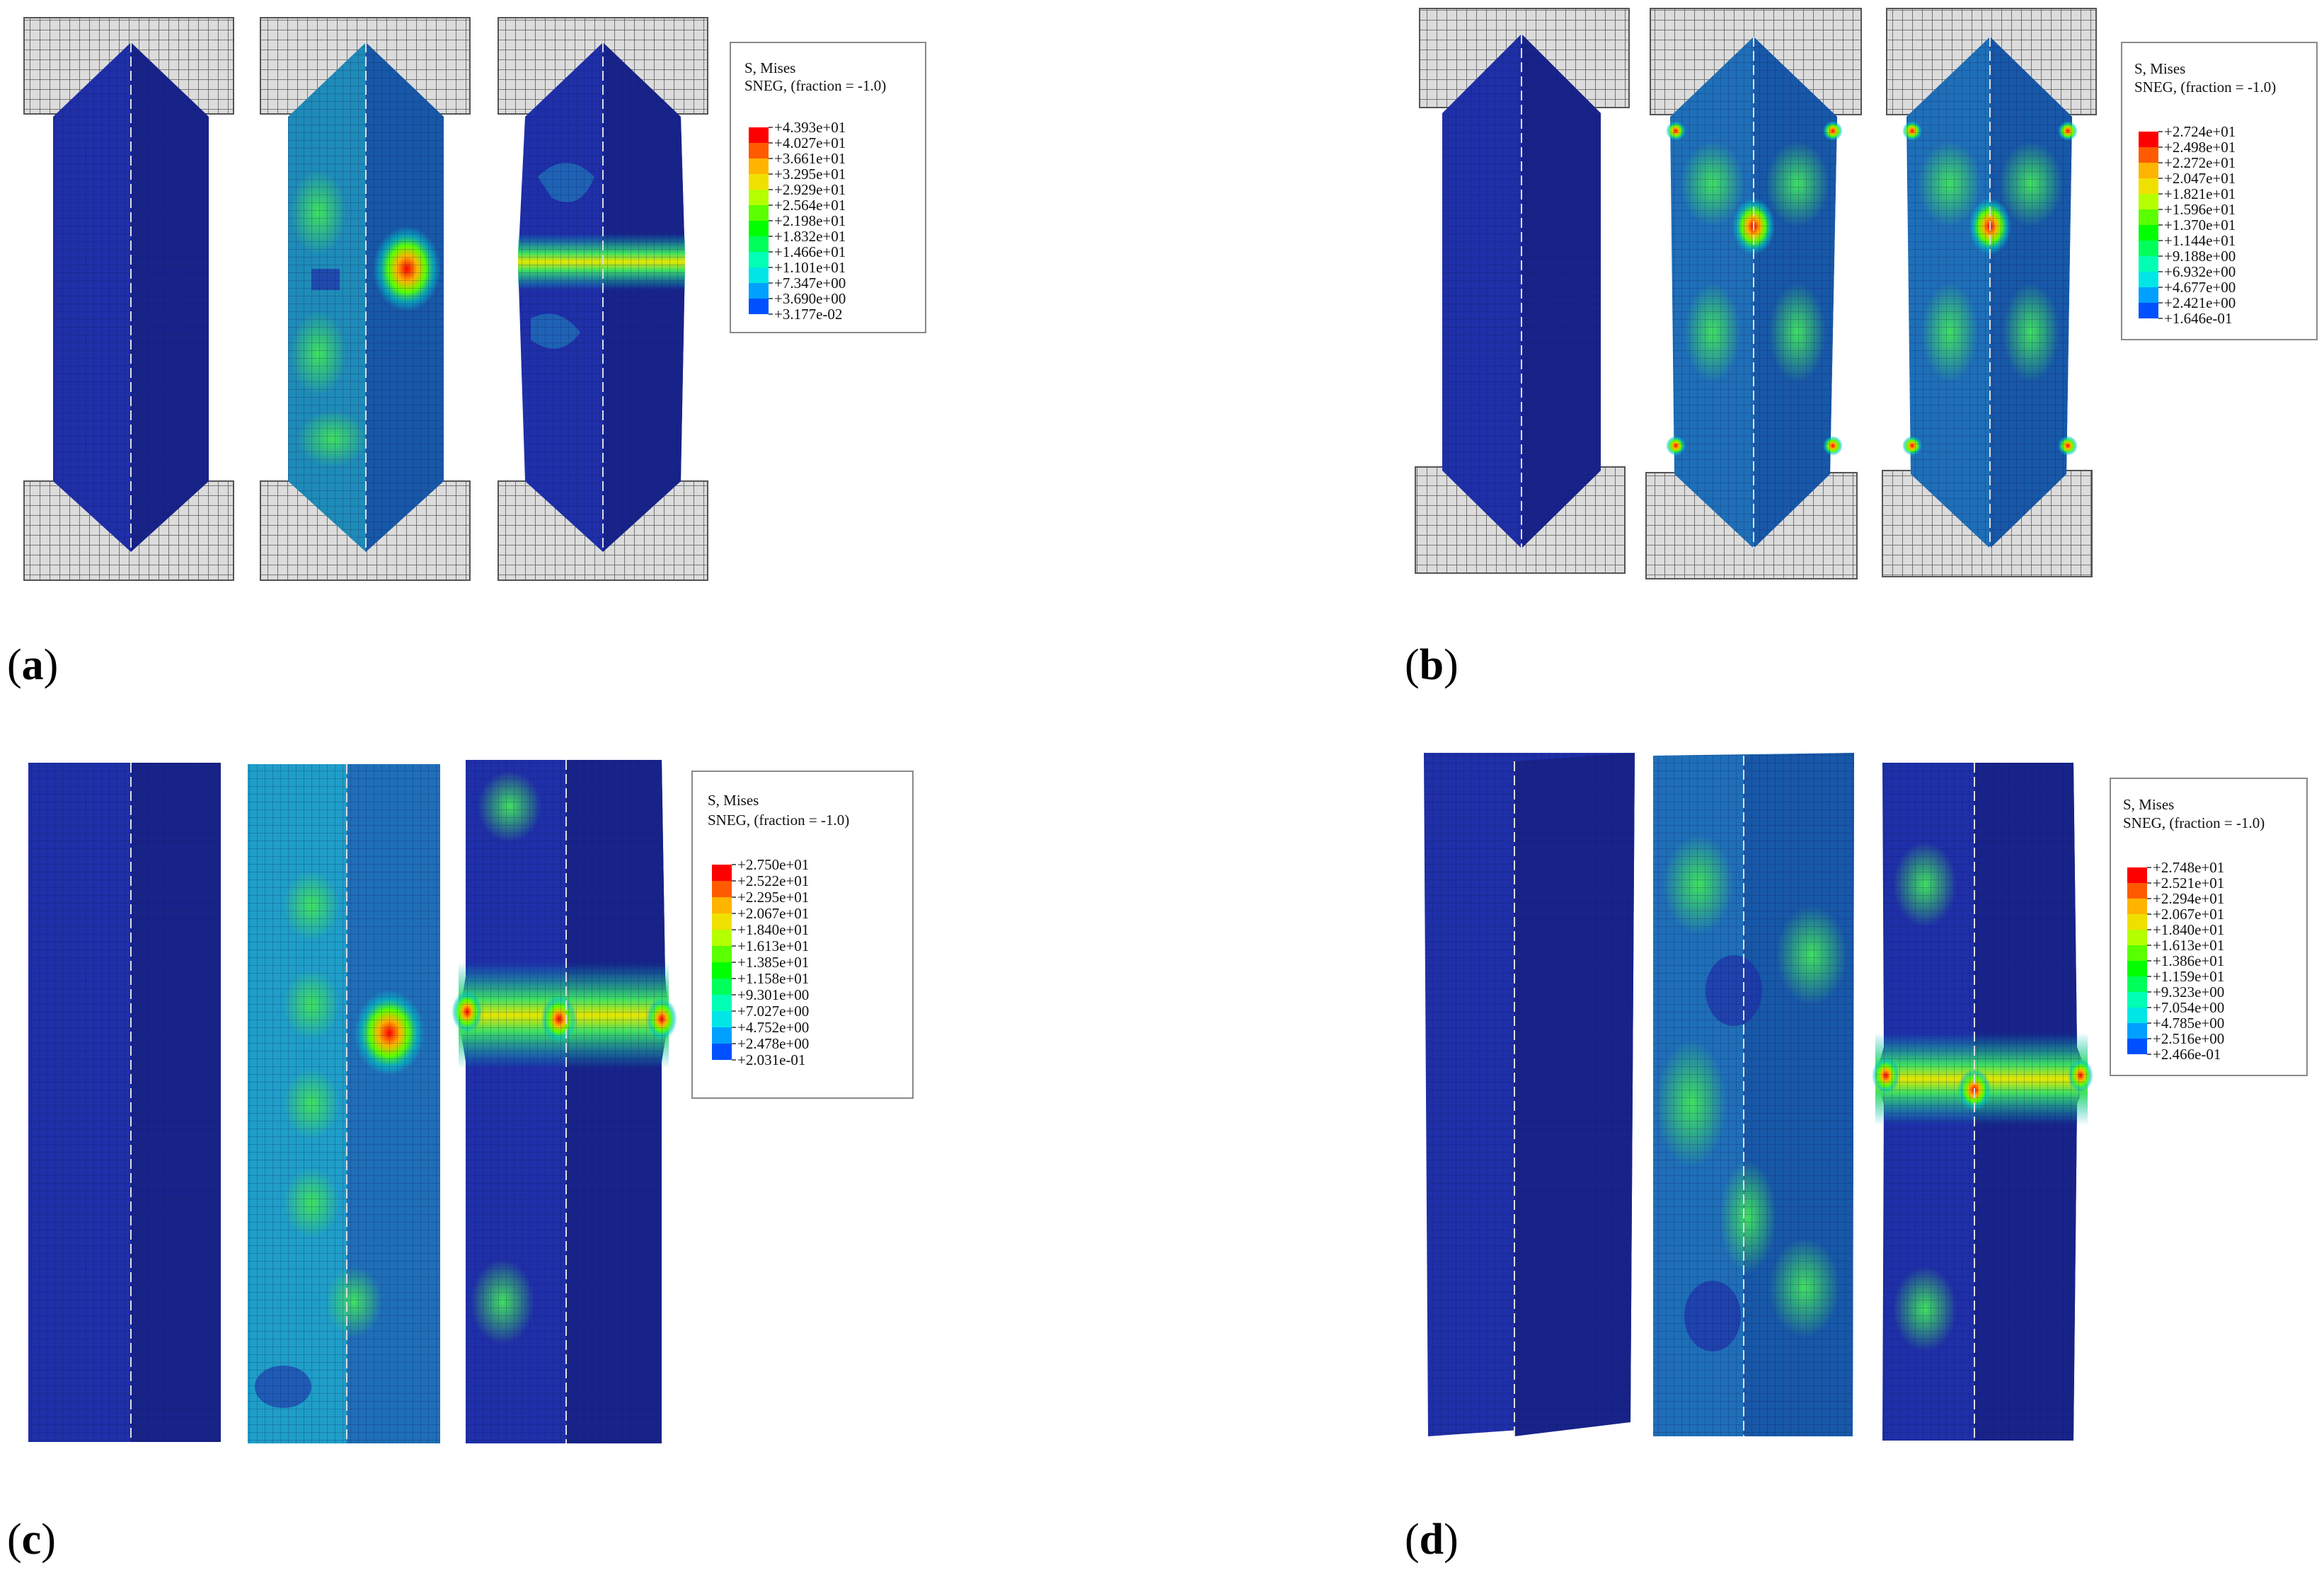  What do you see at coordinates (1753, 293) in the screenshot?
I see `column-b-buckled-mid` at bounding box center [1753, 293].